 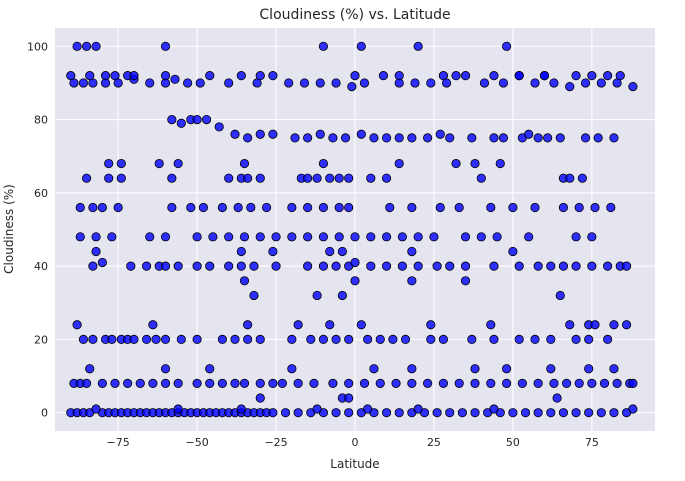 I want to click on x-tick-label: −25, so click(x=275, y=442).